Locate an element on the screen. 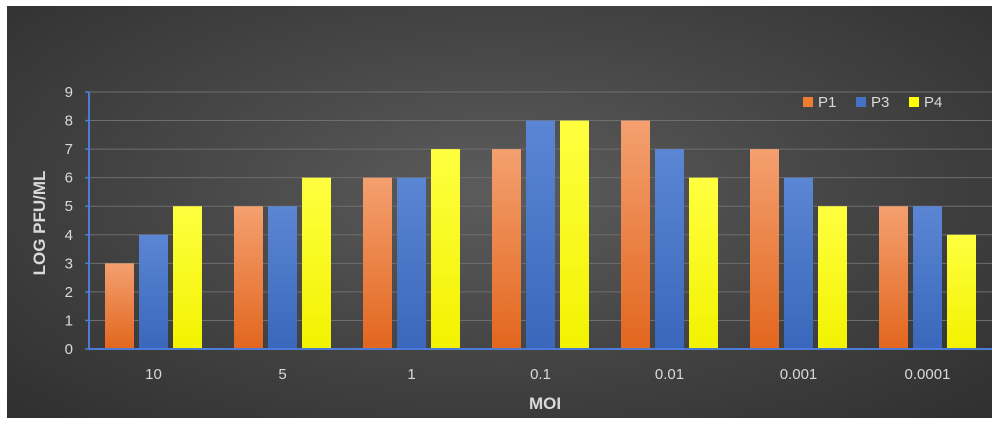 Image resolution: width=992 pixels, height=426 pixels. x-tick-label: 5 is located at coordinates (282, 374).